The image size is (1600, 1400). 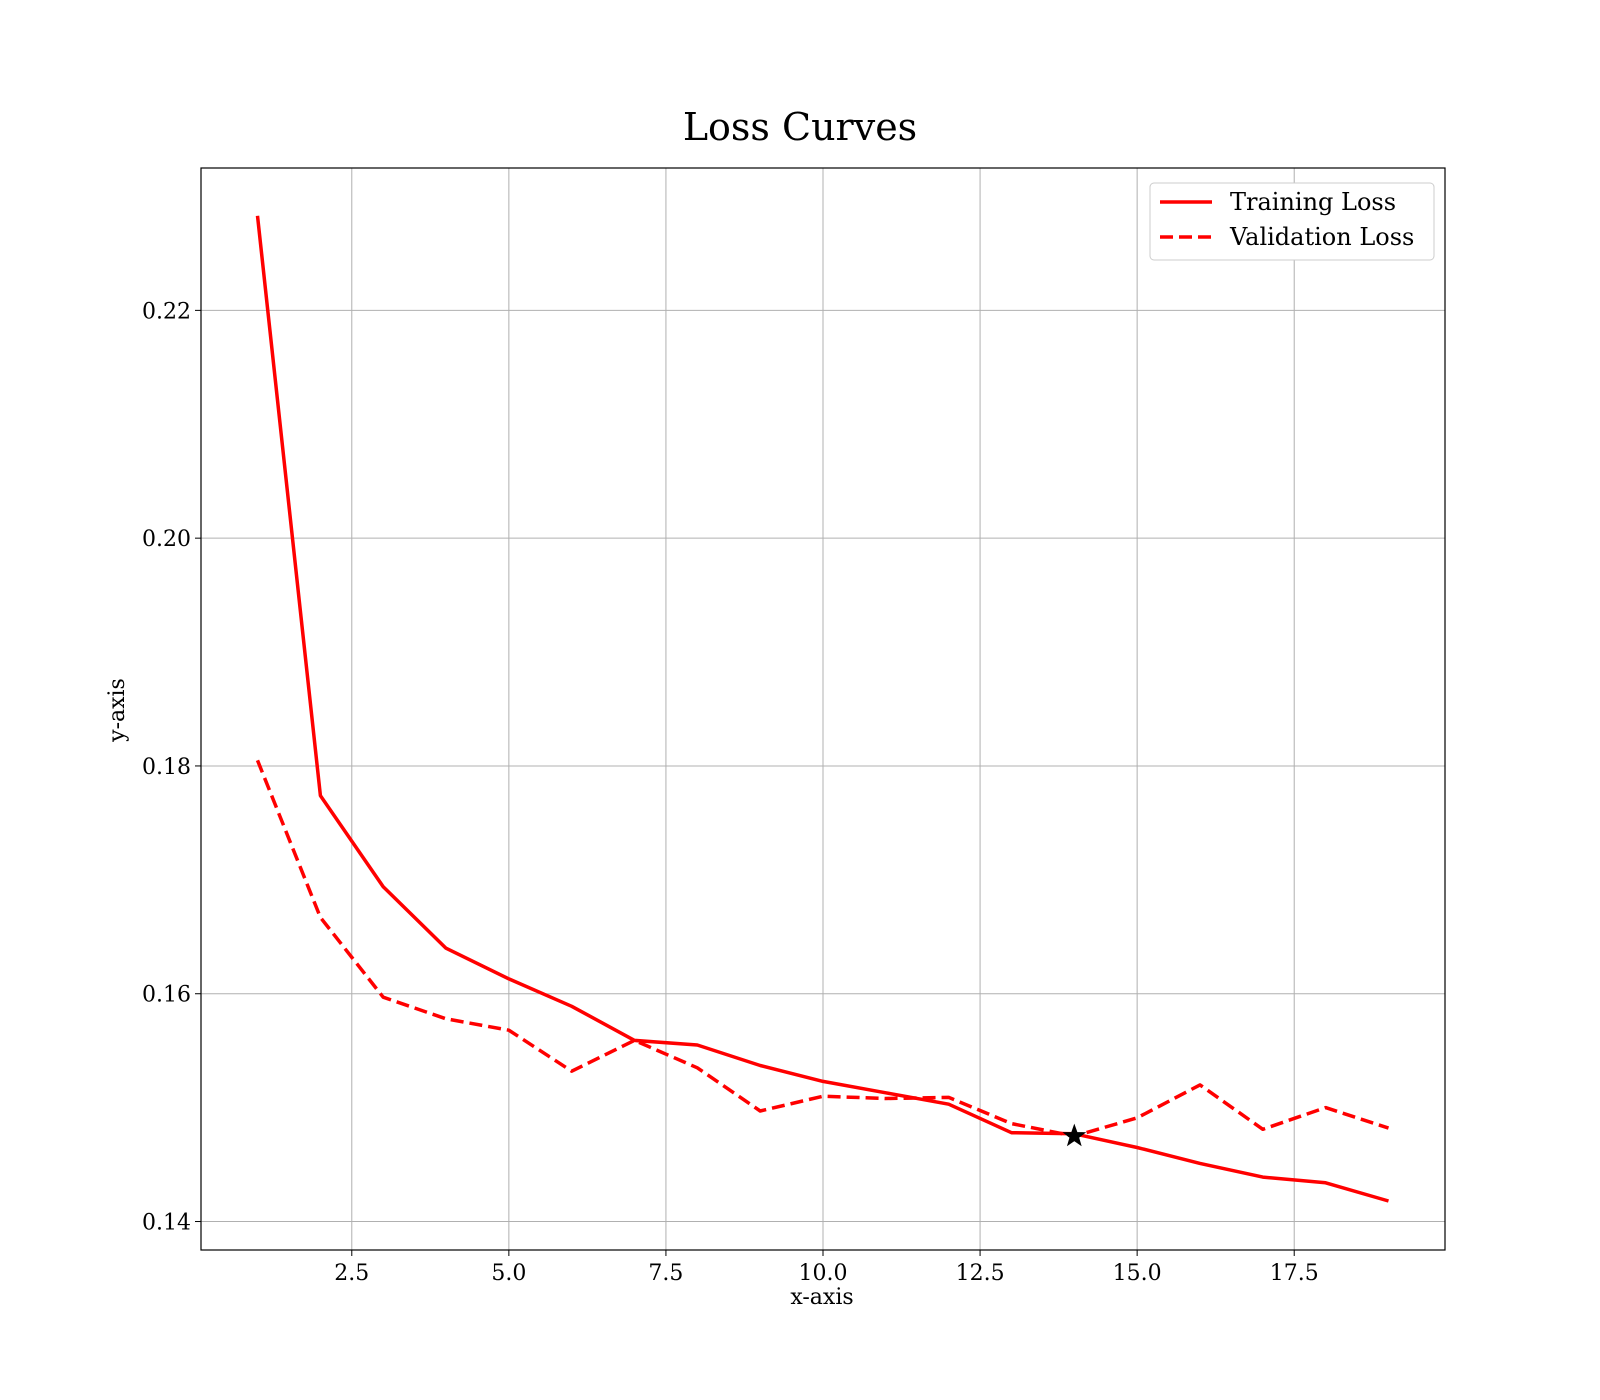 What do you see at coordinates (800, 127) in the screenshot?
I see `chart-title: Loss Curves` at bounding box center [800, 127].